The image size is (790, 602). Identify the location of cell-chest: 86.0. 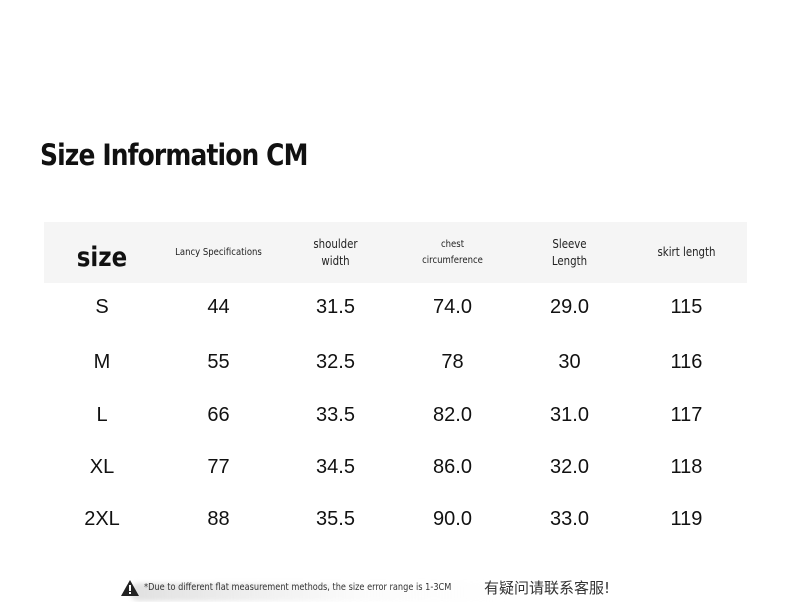
(452, 466).